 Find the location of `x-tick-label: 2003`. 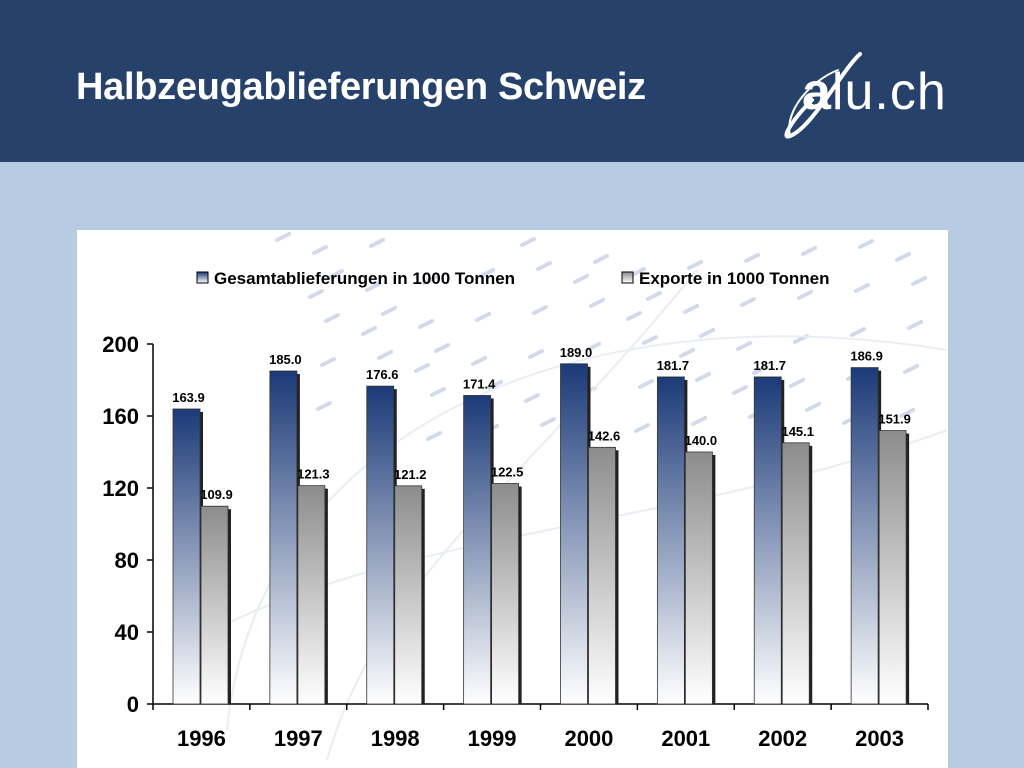

x-tick-label: 2003 is located at coordinates (879, 738).